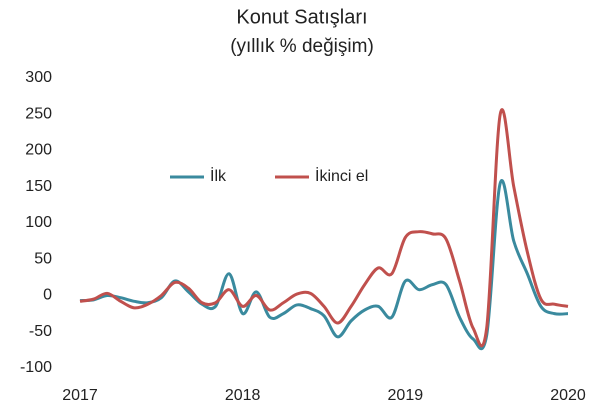 This screenshot has height=415, width=604. I want to click on chart-title: Konut Satışları, so click(301, 17).